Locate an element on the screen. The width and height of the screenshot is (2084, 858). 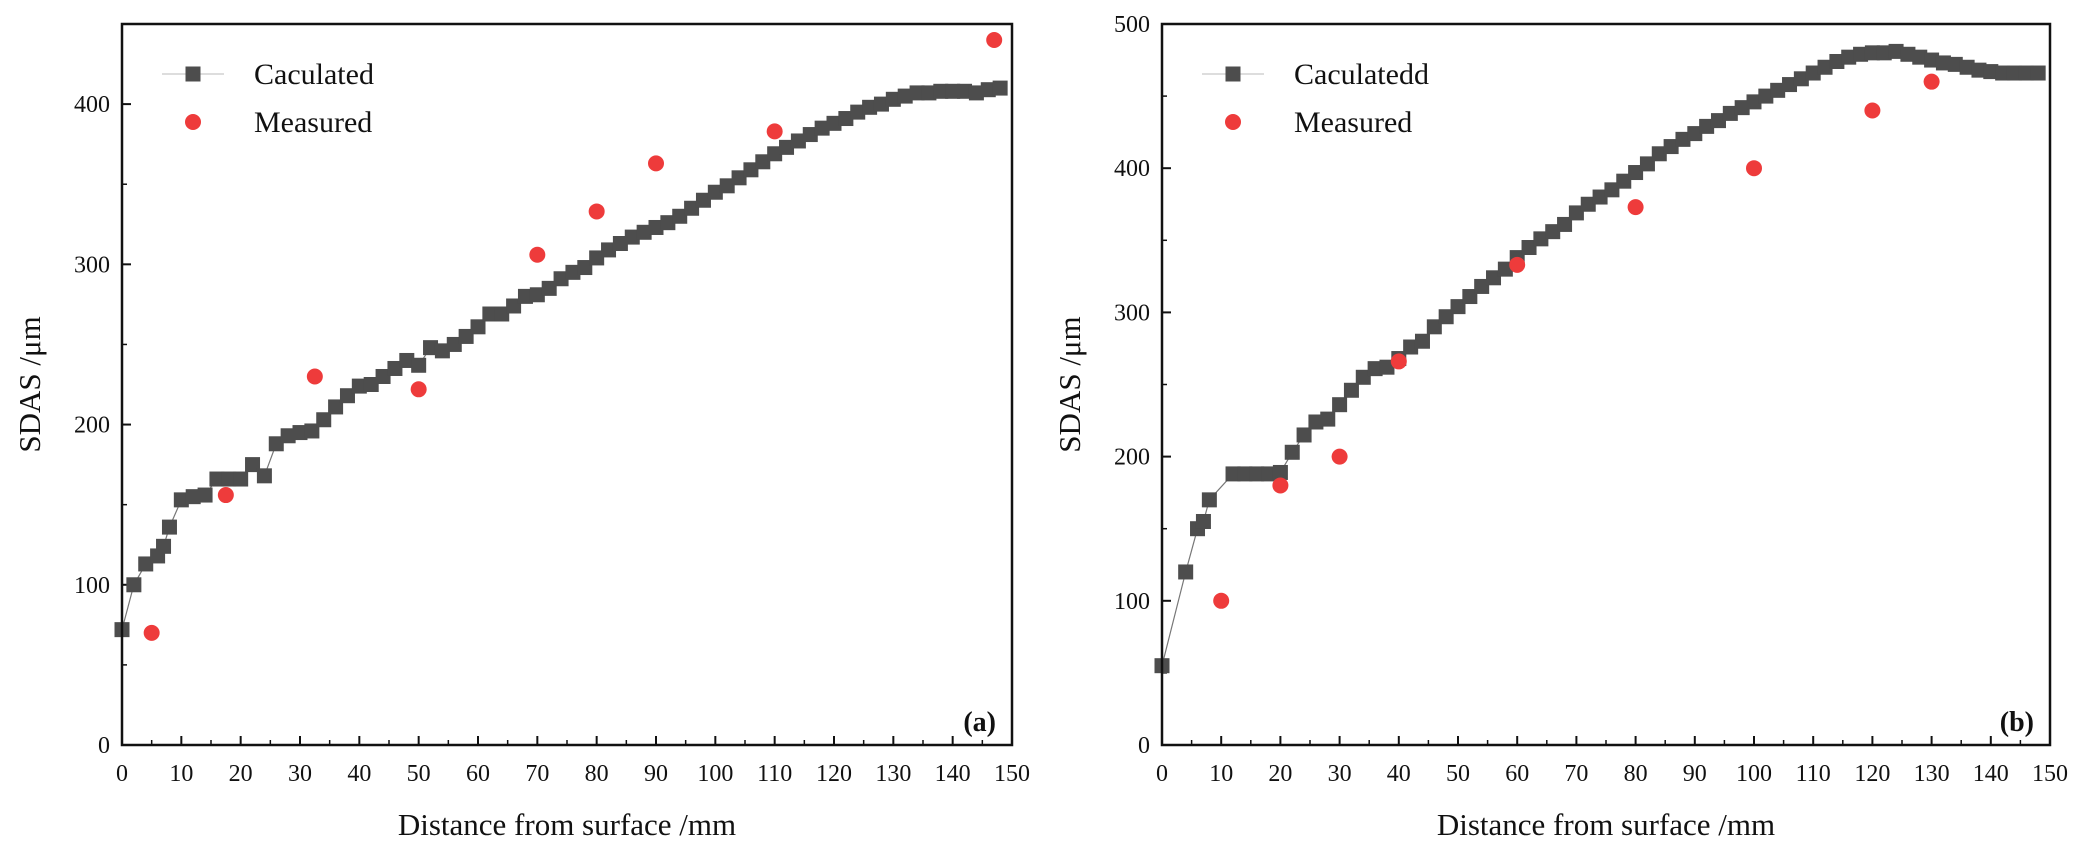
x-tick-label: 150 is located at coordinates (2050, 774).